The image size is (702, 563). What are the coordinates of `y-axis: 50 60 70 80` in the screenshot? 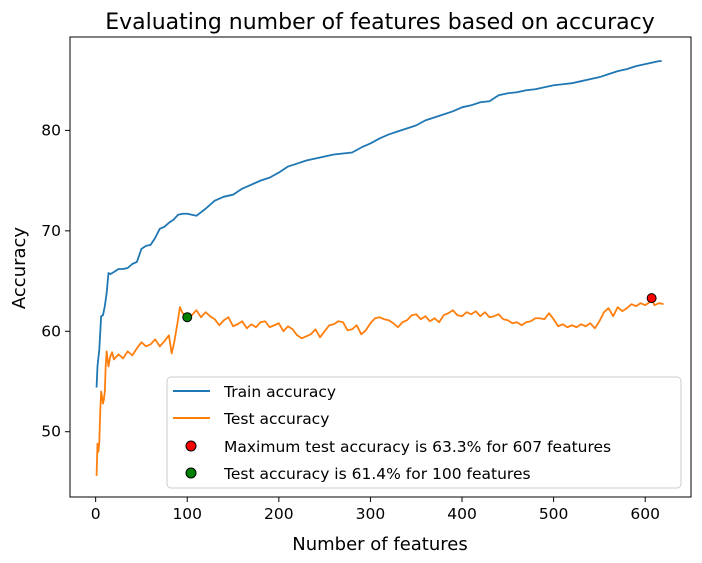 It's located at (55, 281).